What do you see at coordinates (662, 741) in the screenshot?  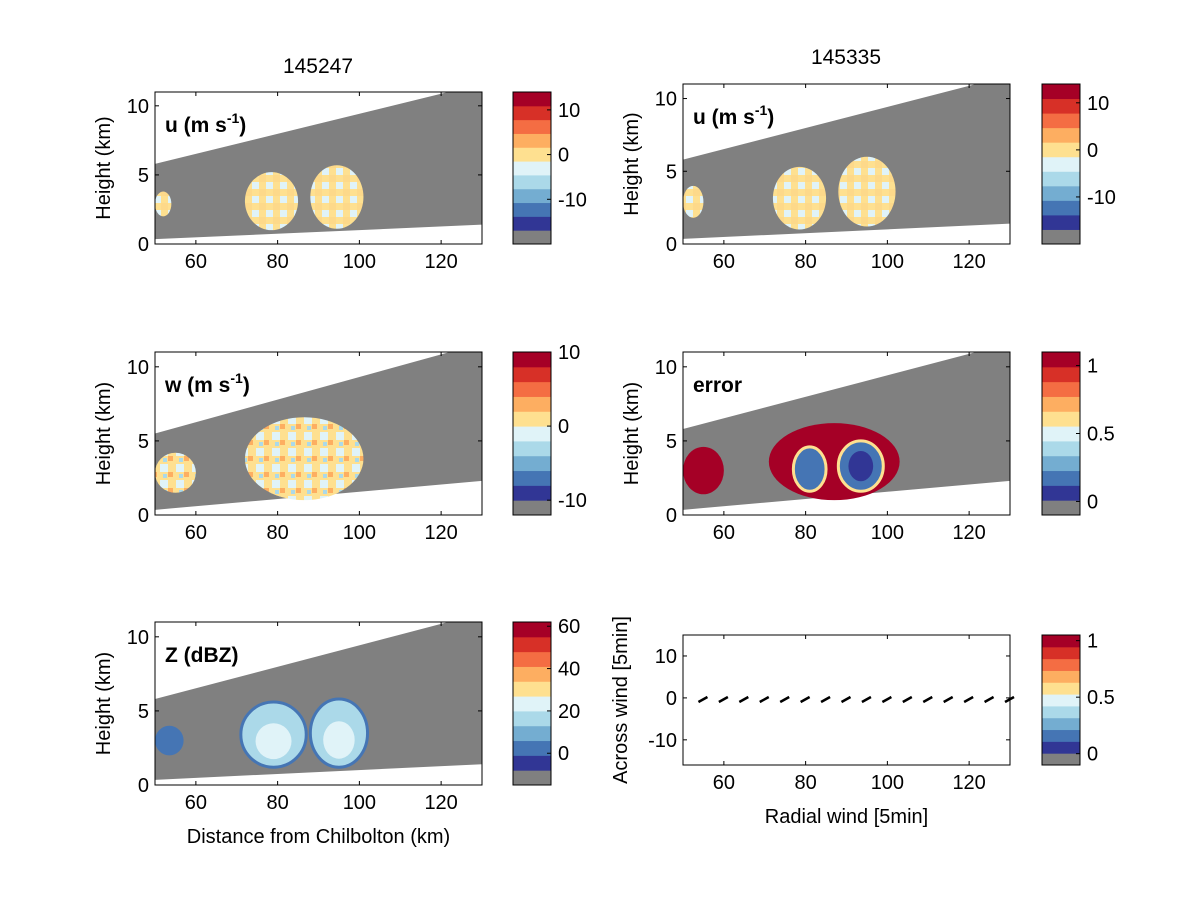 I see `y-tick-label: -10` at bounding box center [662, 741].